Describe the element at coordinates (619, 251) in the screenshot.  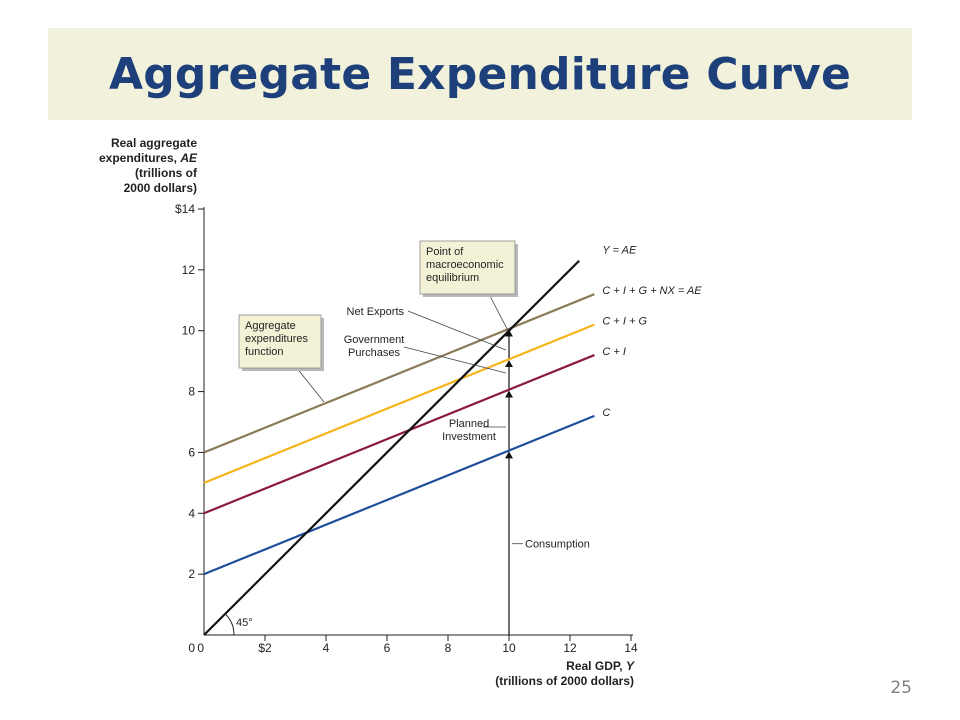
I see `series-label: Y = AE` at that location.